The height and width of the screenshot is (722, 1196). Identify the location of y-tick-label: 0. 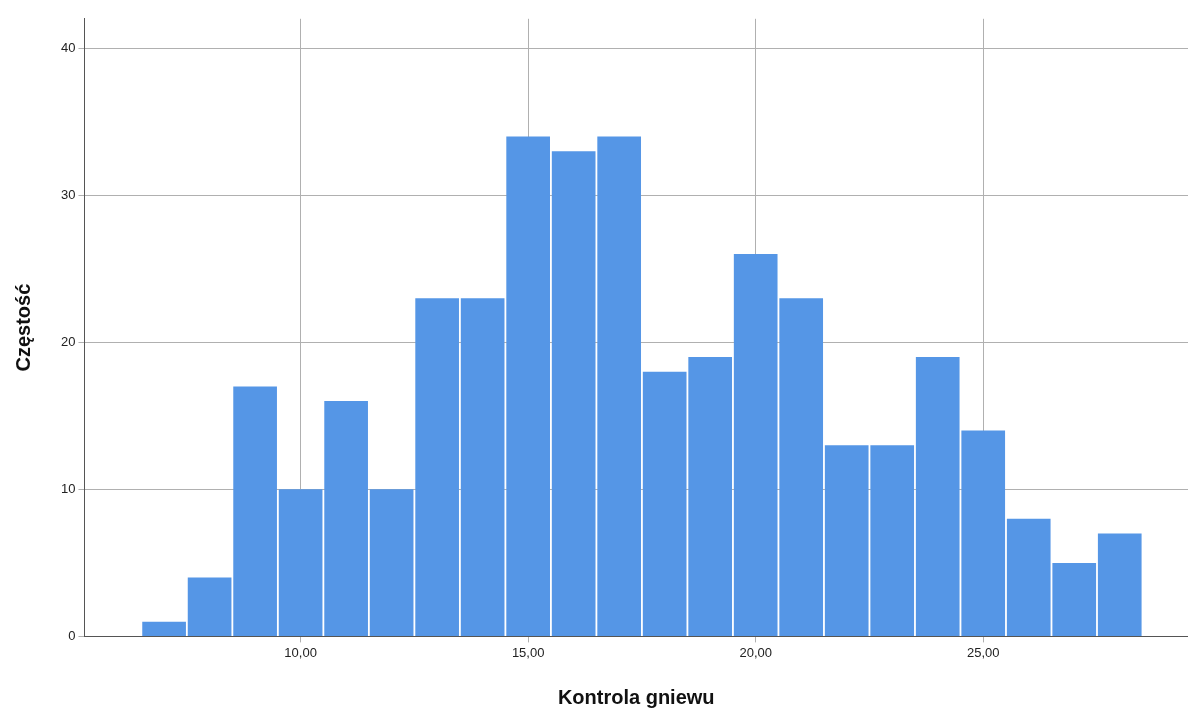
(72, 635).